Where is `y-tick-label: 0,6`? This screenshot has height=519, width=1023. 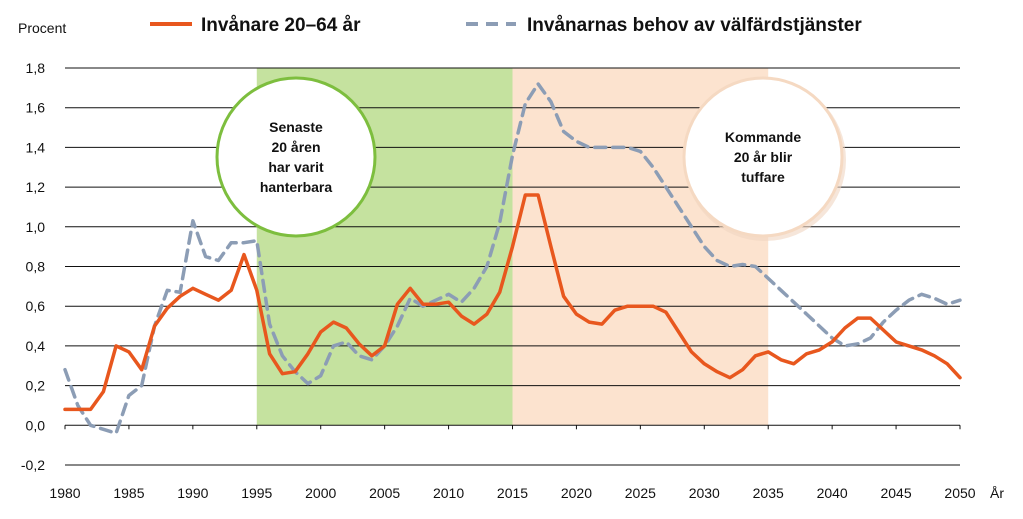 y-tick-label: 0,6 is located at coordinates (36, 306).